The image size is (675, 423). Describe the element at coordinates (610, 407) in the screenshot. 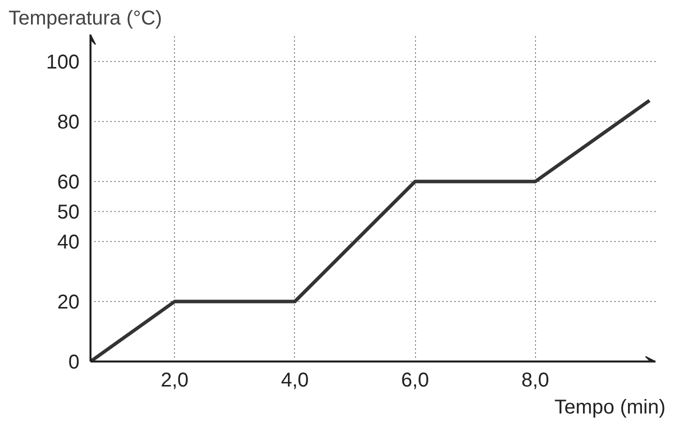

I see `x-axis-title: Tempo (min)` at that location.